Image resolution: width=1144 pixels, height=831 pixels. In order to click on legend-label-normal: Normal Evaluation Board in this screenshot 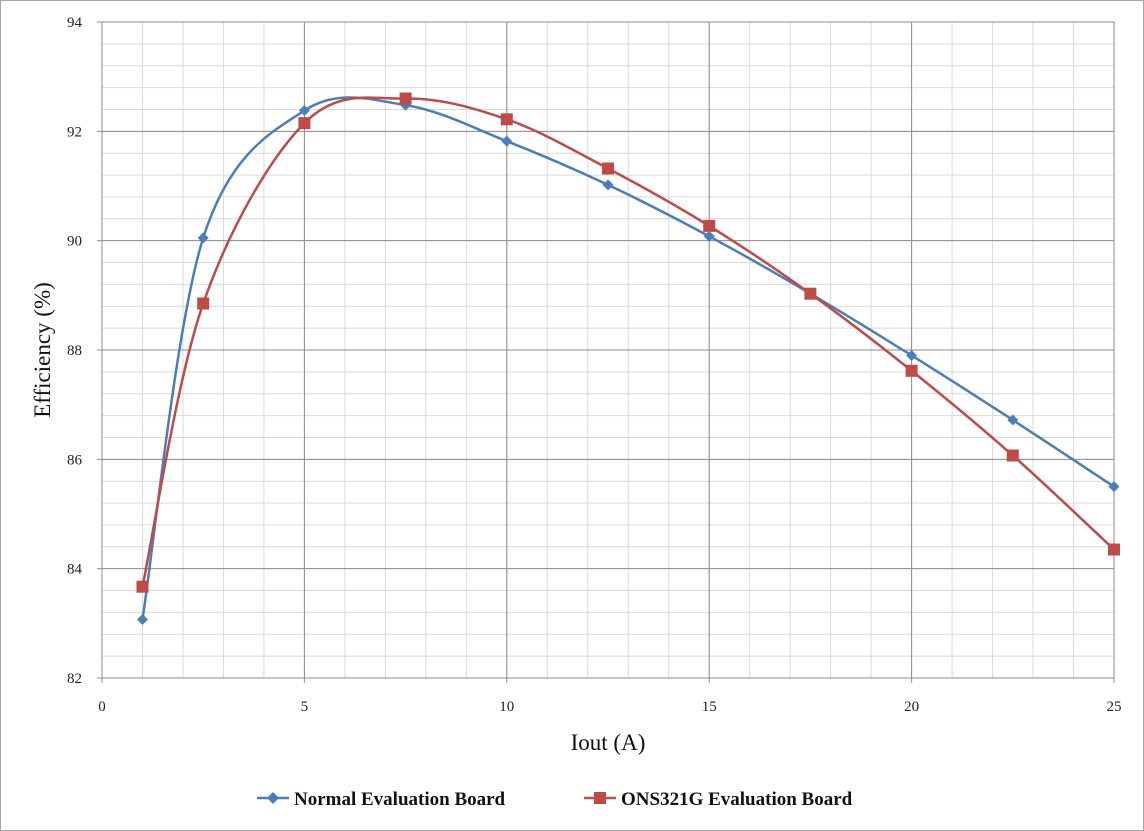, I will do `click(400, 799)`.